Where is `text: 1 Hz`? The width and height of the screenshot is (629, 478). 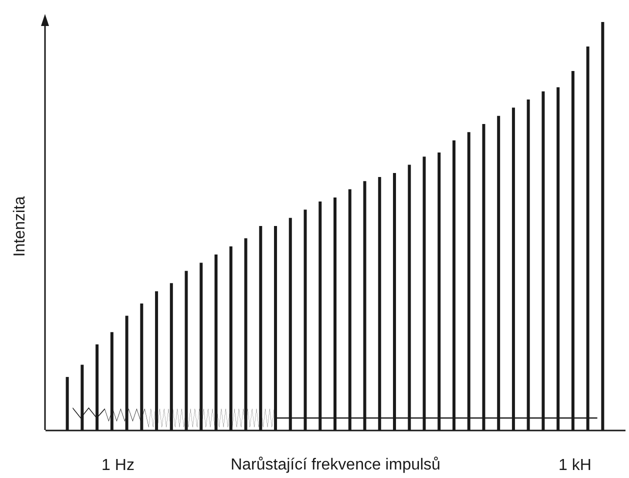 text: 1 Hz is located at coordinates (118, 465).